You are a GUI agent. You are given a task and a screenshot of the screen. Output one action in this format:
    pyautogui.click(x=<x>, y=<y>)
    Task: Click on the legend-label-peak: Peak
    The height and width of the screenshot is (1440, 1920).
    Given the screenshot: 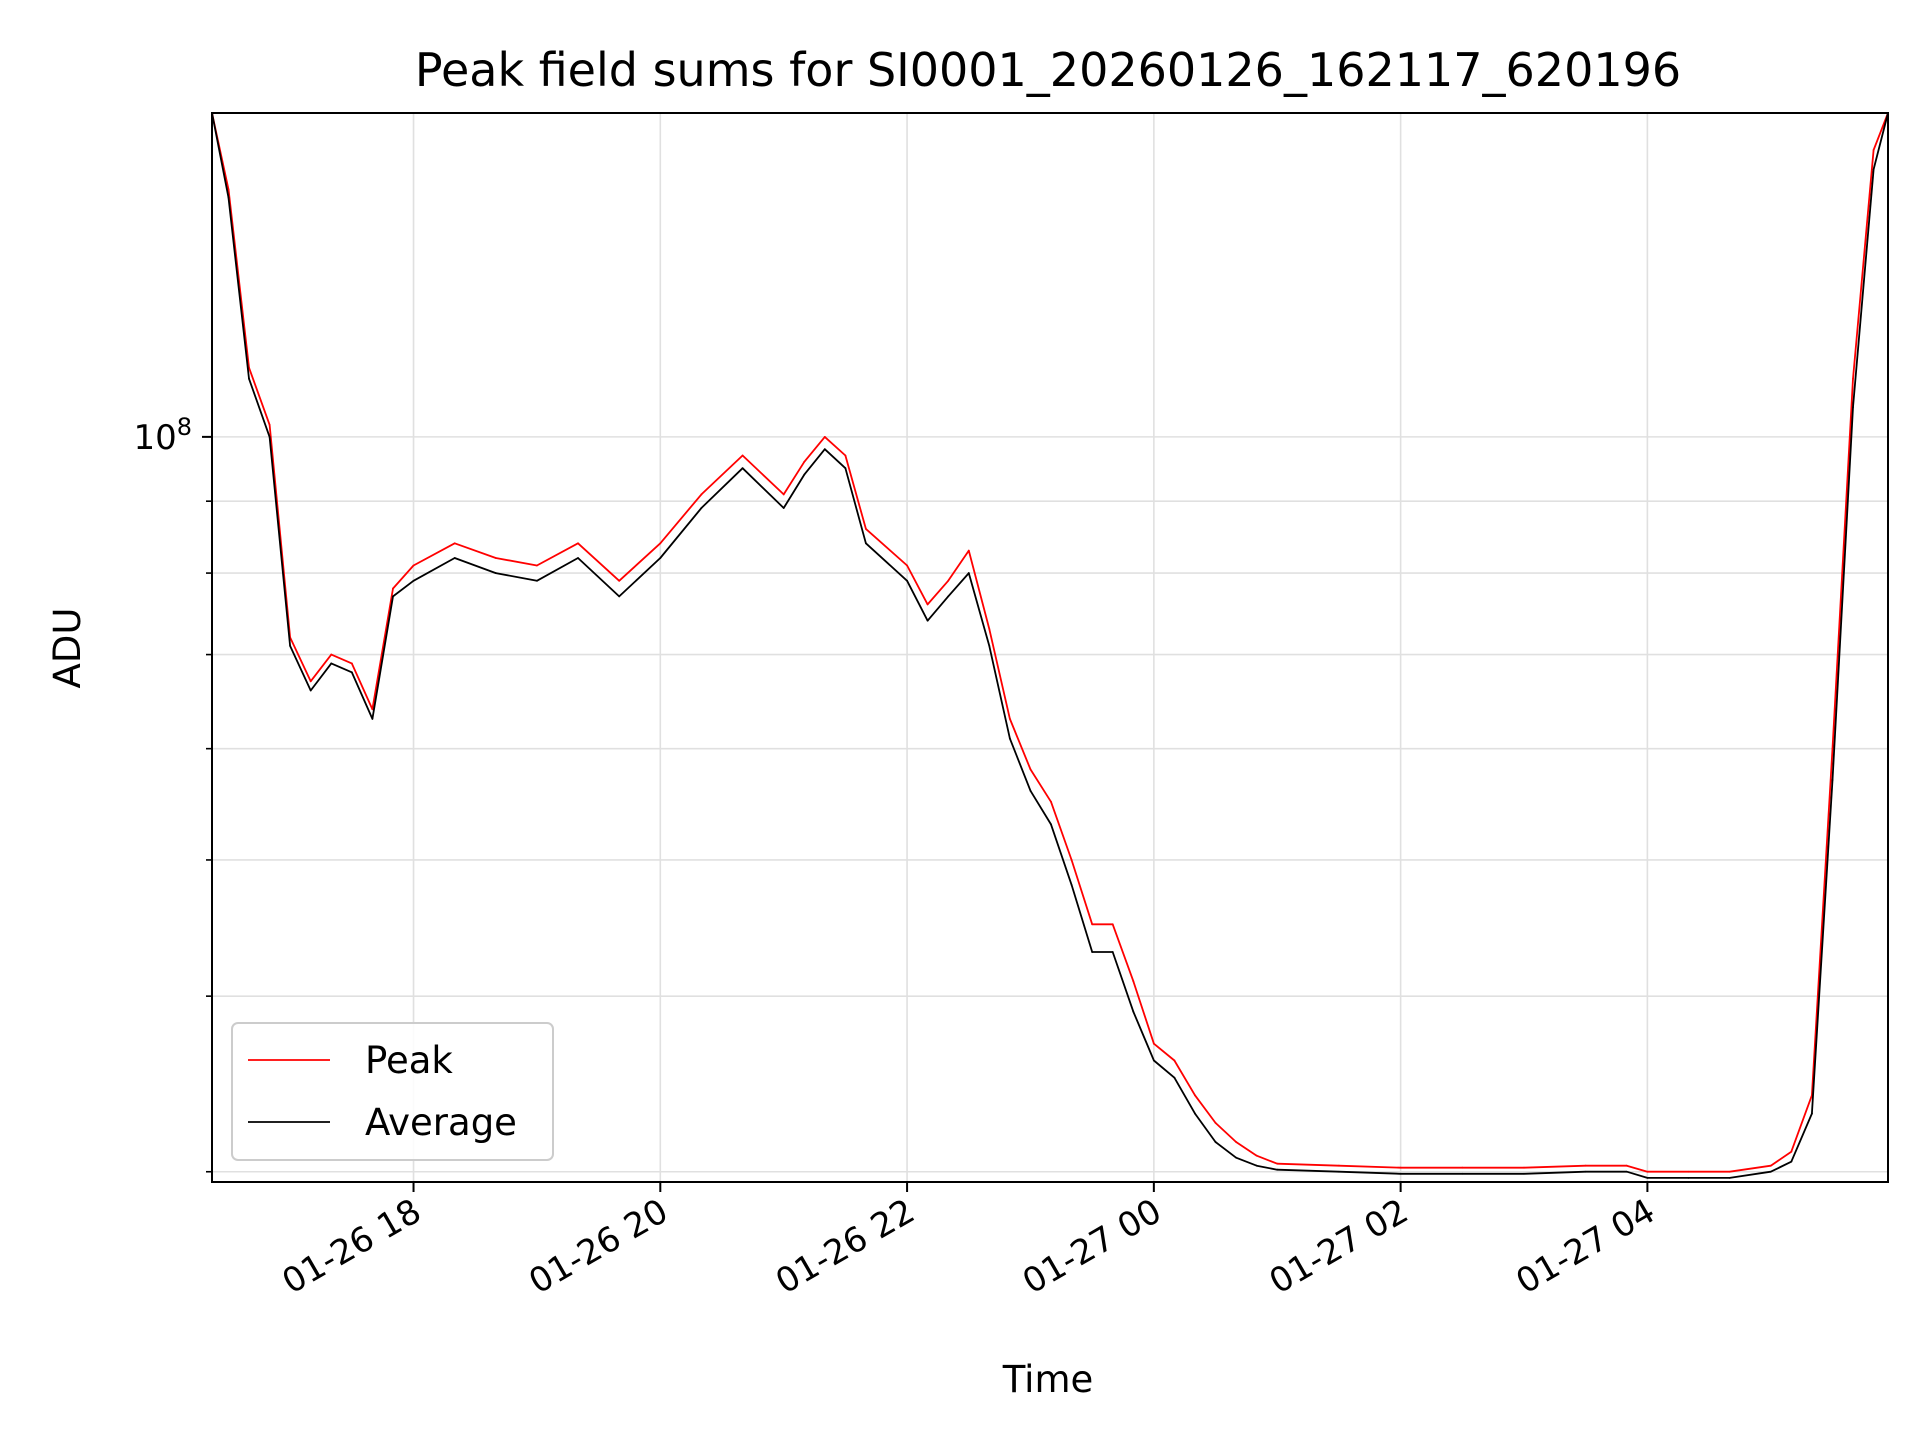 What is the action you would take?
    pyautogui.click(x=409, y=1060)
    